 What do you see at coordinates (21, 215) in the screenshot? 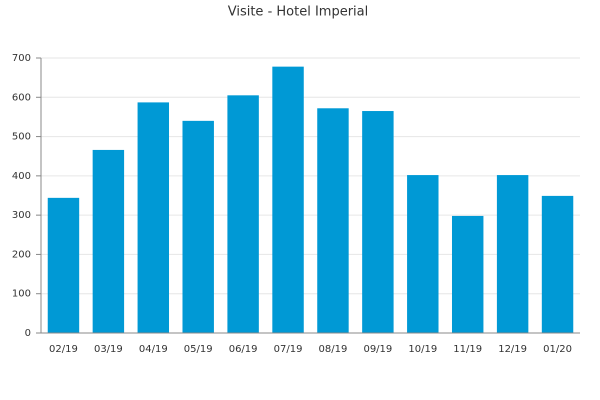
I see `y-tick-label: 300` at bounding box center [21, 215].